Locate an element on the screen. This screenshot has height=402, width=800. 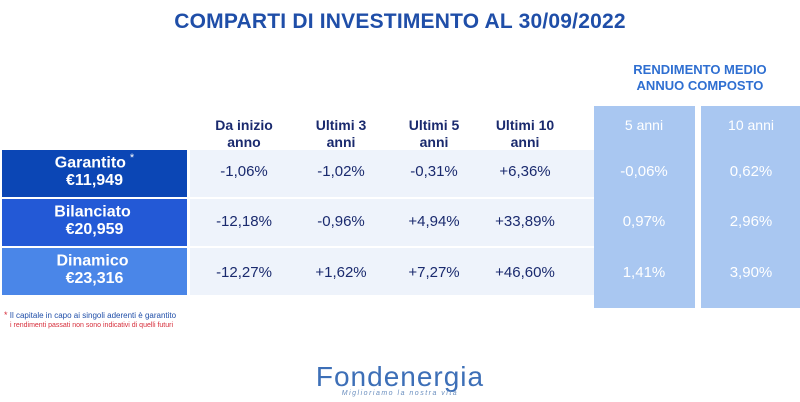
column-header-ultimi10-line-1: Ultimi 10 is located at coordinates (525, 125).